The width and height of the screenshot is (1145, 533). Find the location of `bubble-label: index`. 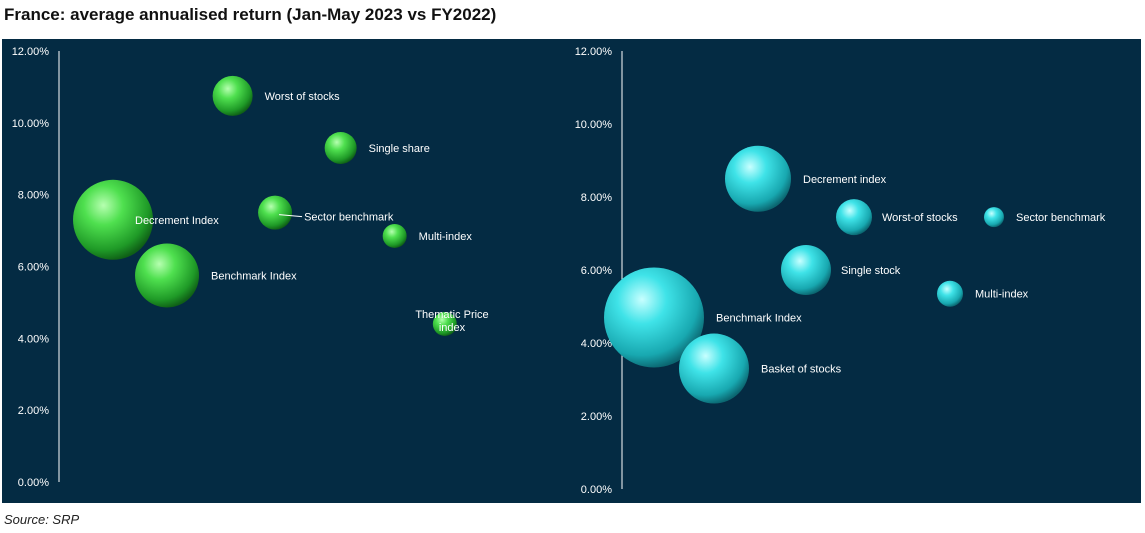

bubble-label: index is located at coordinates (452, 328).